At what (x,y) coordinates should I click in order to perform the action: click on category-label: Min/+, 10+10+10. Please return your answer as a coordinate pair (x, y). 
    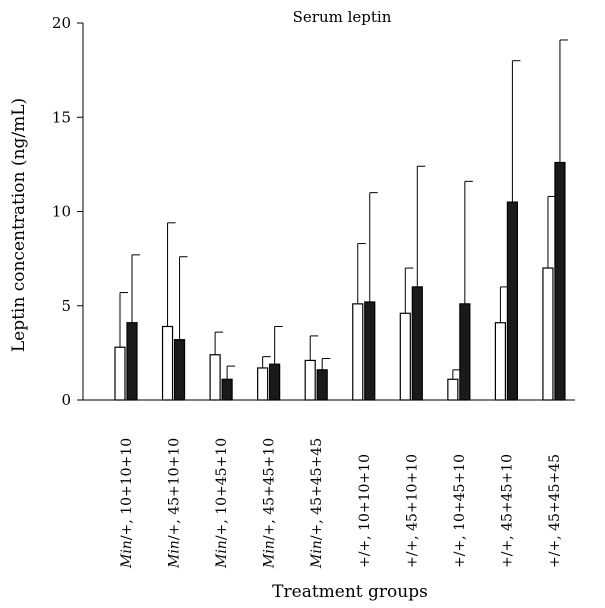
    Looking at the image, I should click on (127, 503).